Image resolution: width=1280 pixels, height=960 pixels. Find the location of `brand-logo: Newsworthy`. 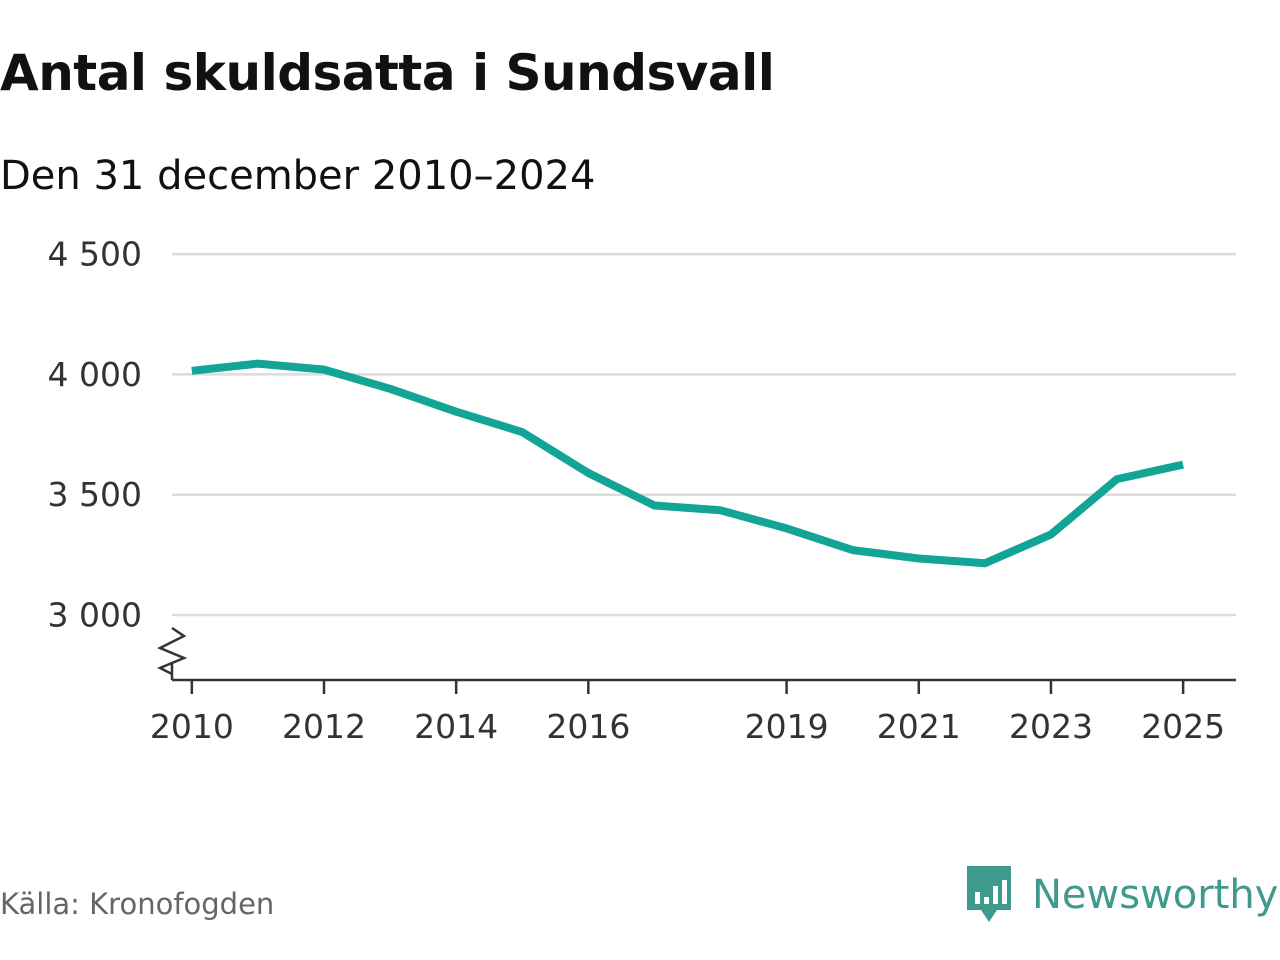

brand-logo: Newsworthy is located at coordinates (1121, 895).